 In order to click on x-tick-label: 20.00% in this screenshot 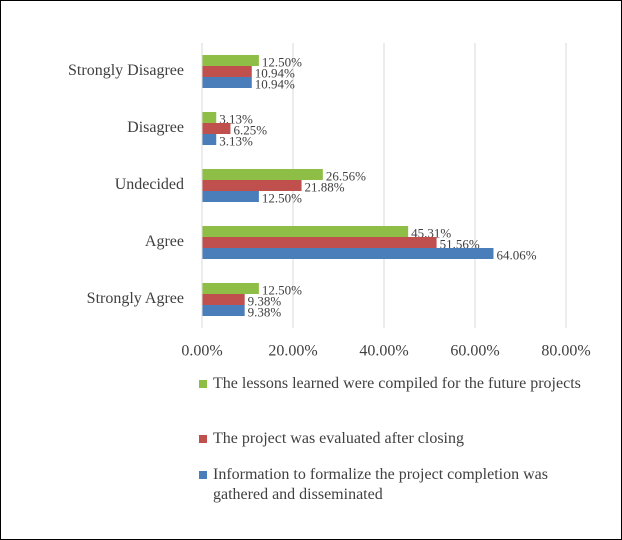, I will do `click(292, 351)`.